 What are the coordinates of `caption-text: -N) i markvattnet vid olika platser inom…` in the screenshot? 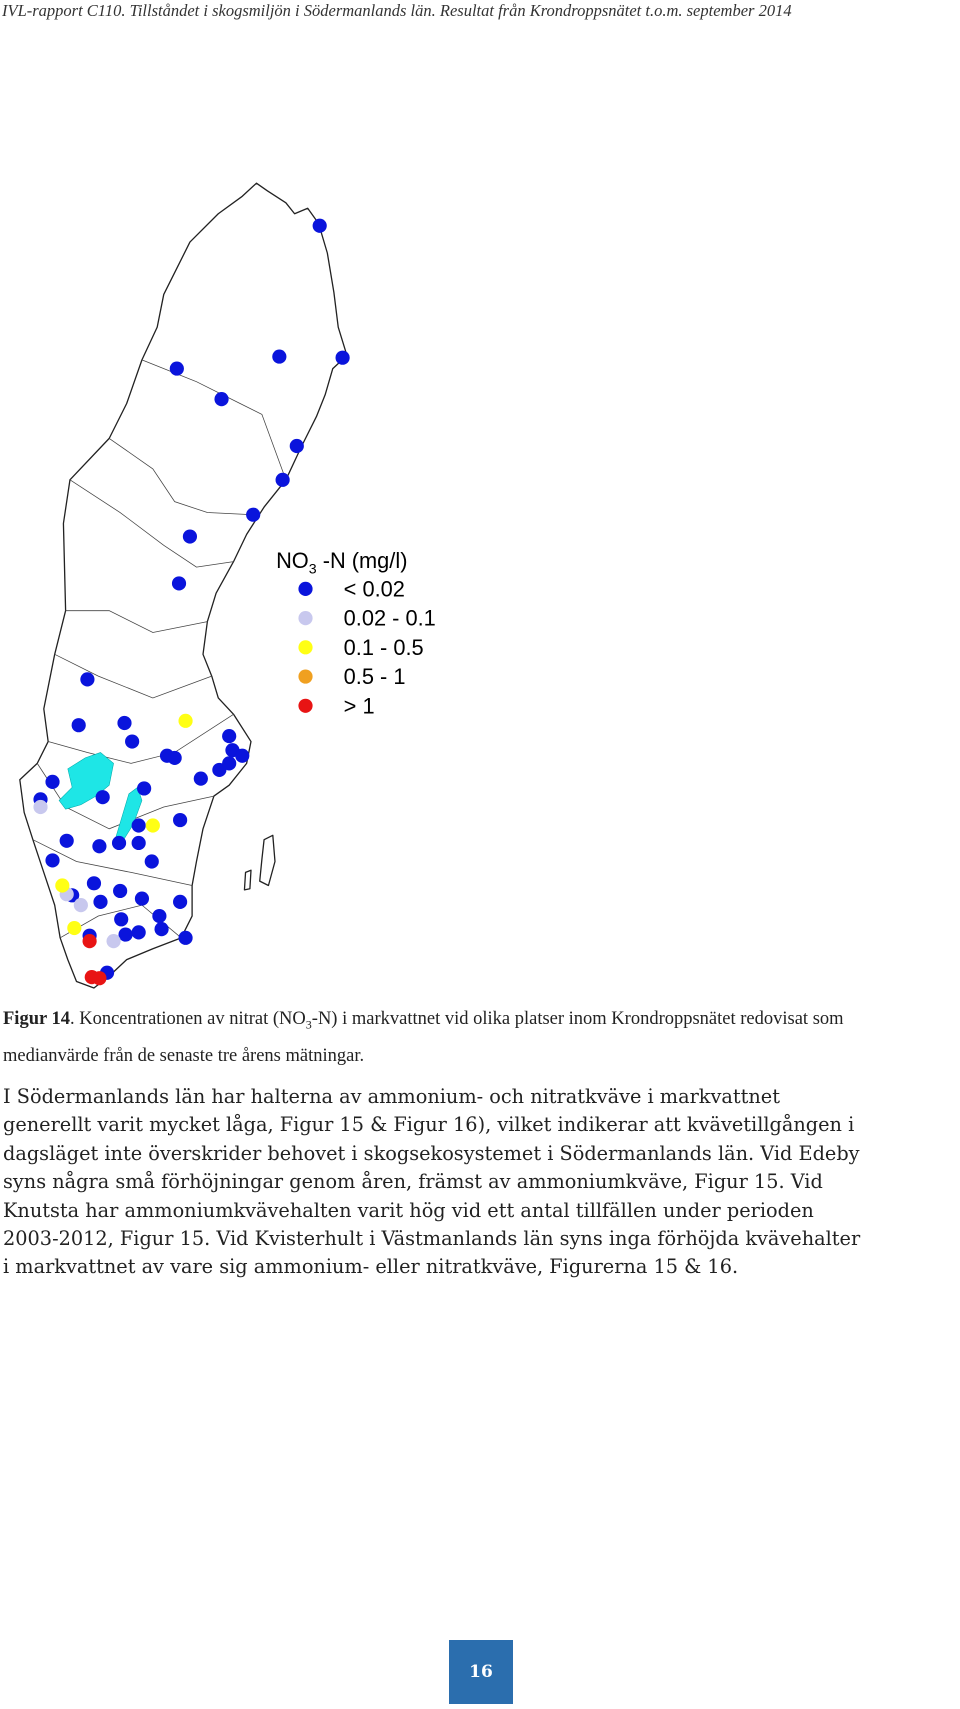 It's located at (423, 1037).